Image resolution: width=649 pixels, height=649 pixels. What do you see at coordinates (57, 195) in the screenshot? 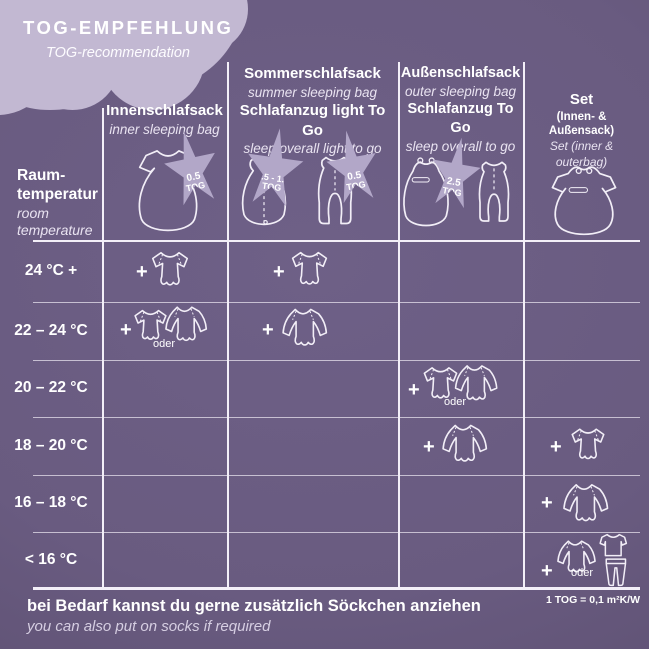
I see `row-axis-title-de: temperatur` at bounding box center [57, 195].